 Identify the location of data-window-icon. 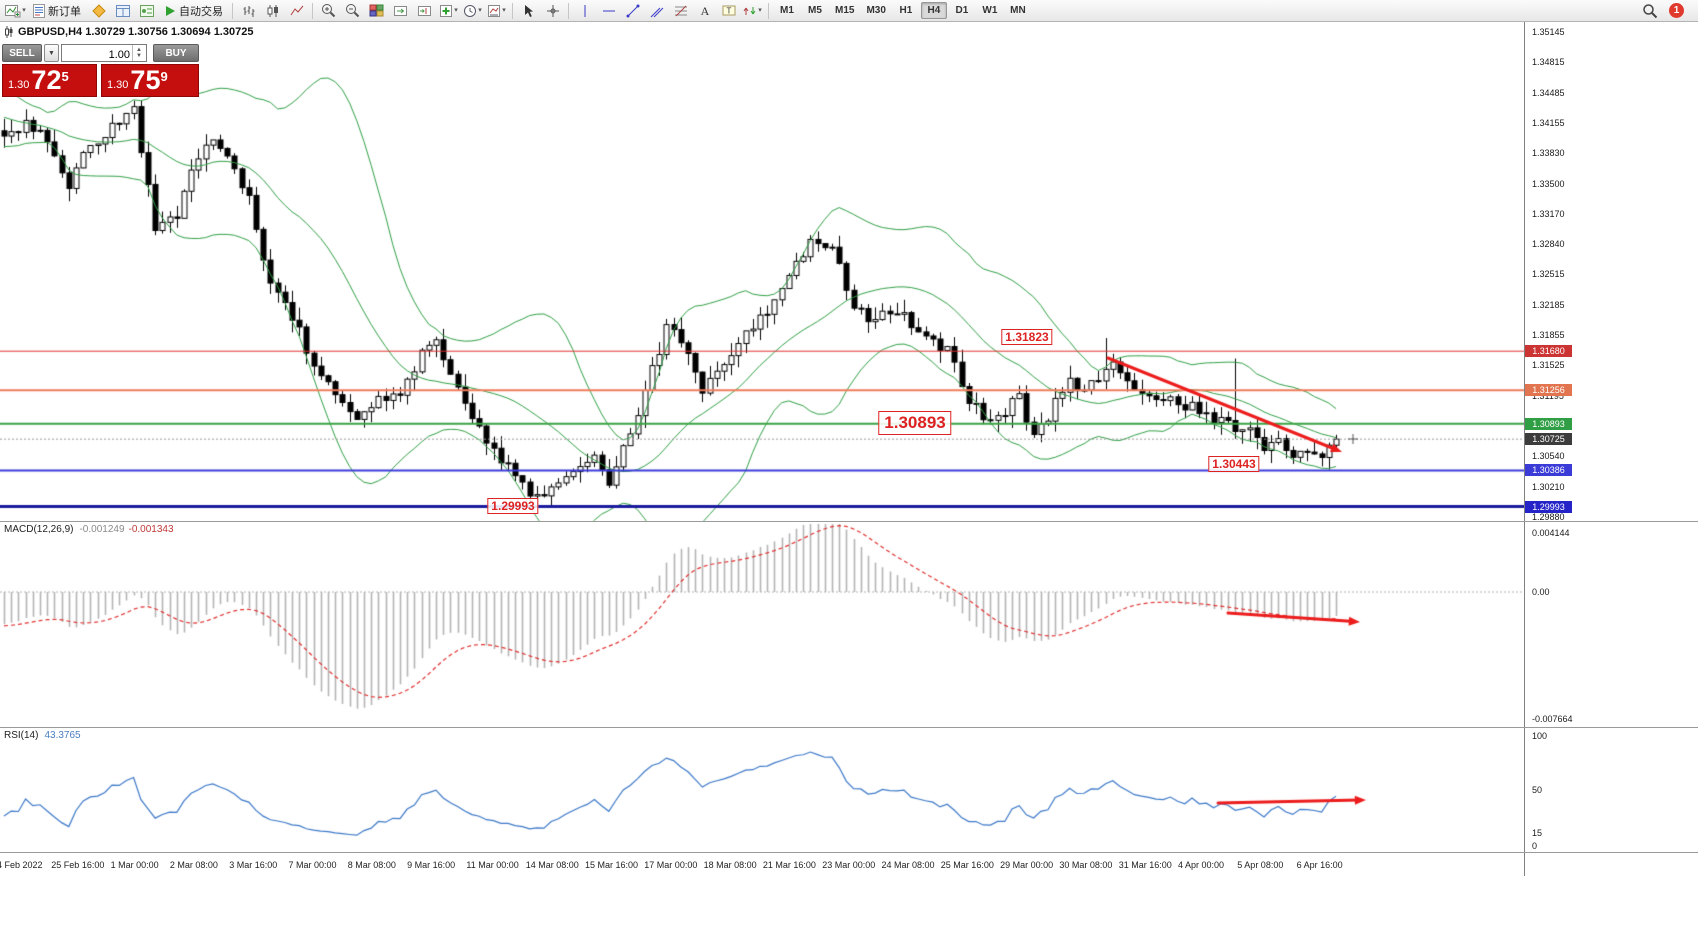
(122, 10).